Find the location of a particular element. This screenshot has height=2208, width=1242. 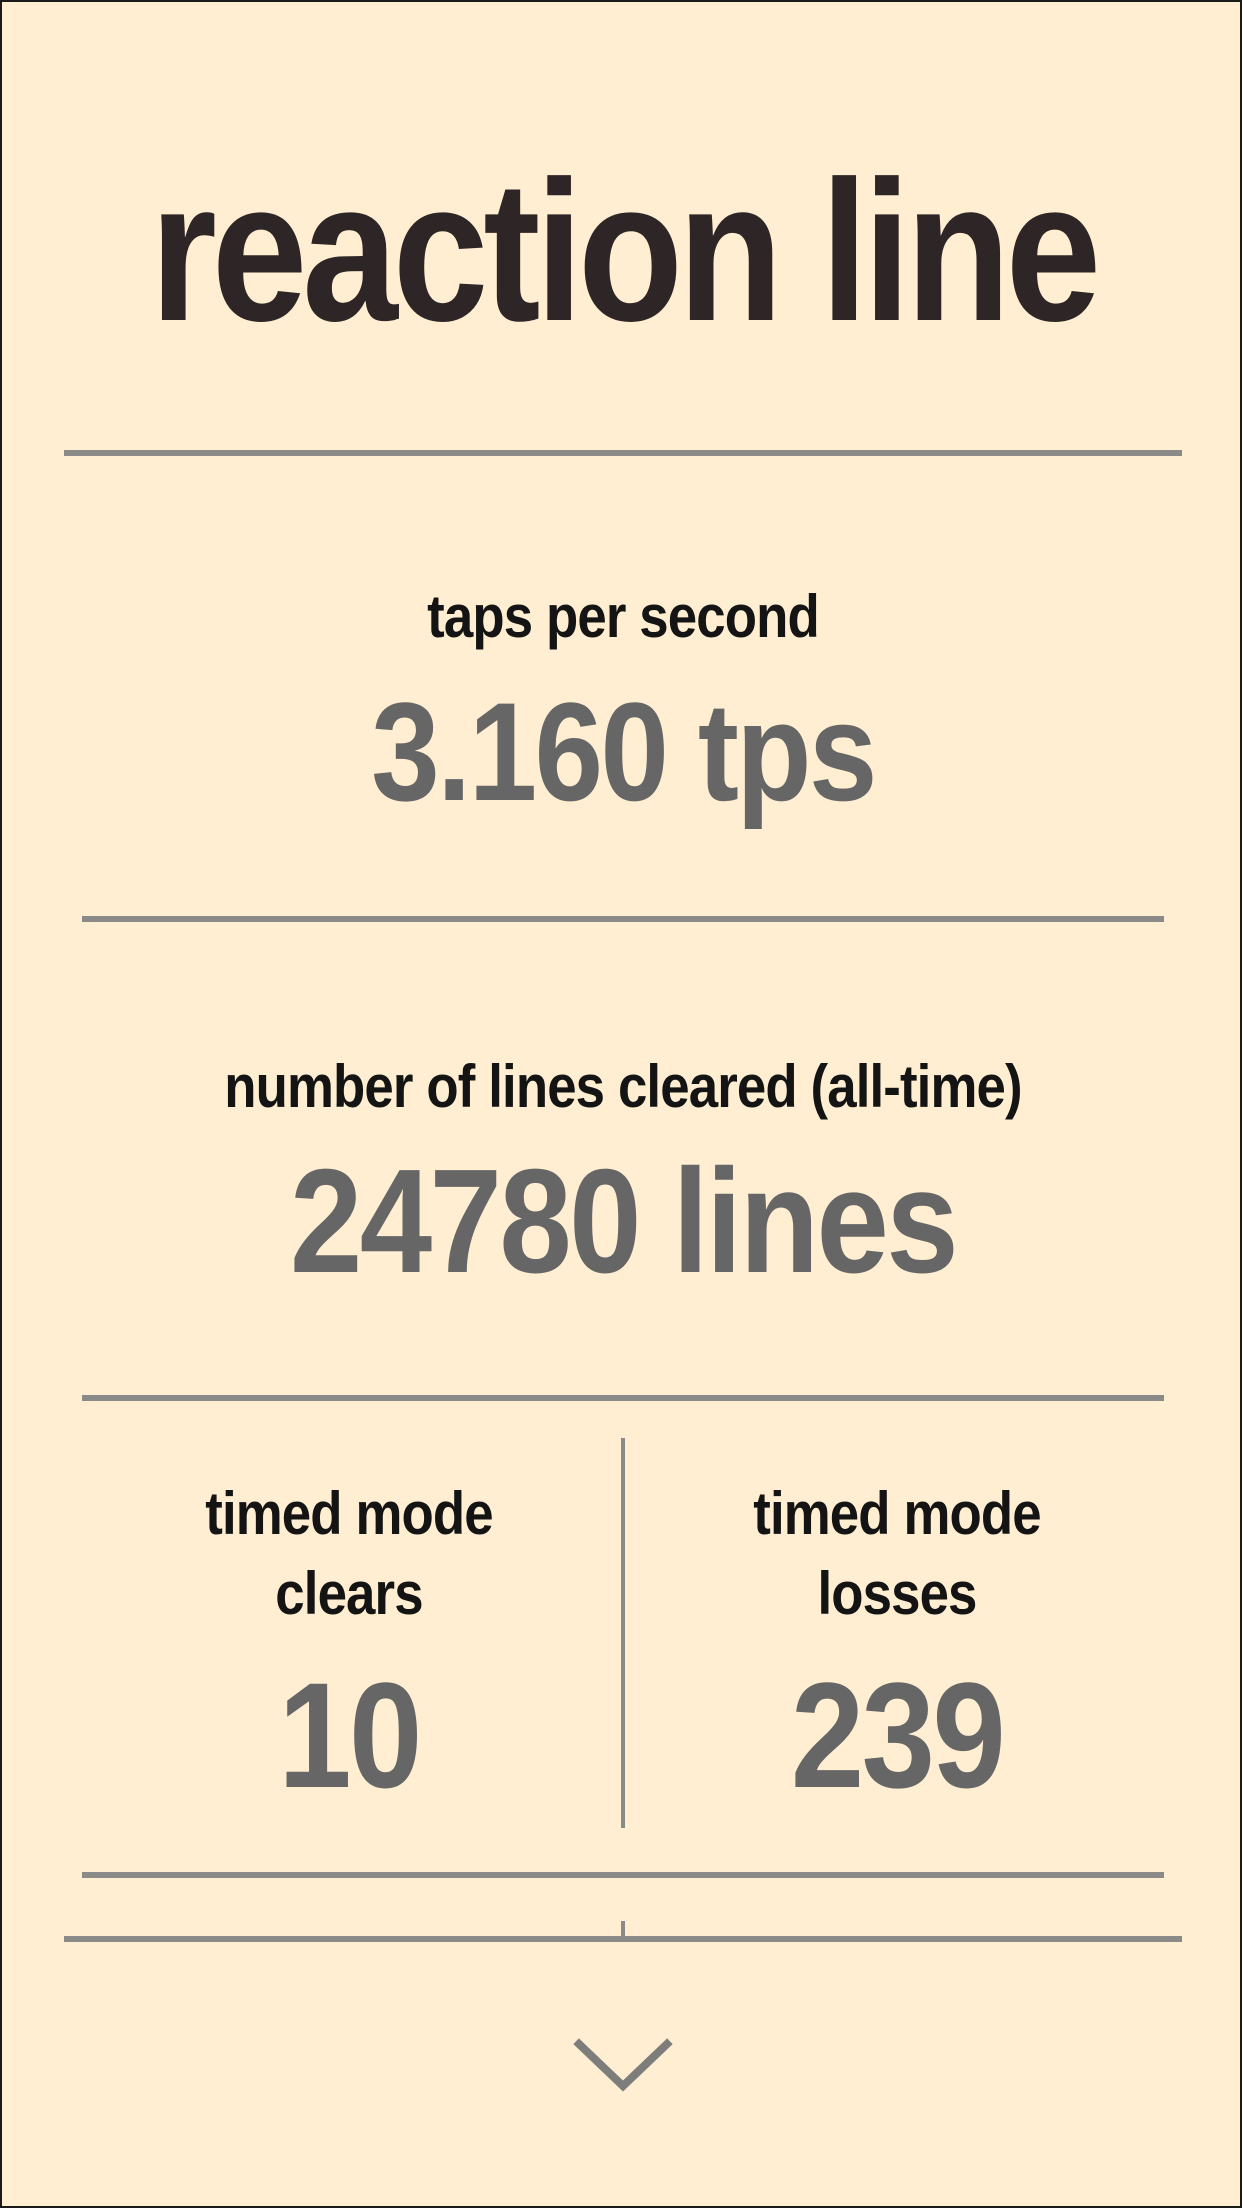

timed-losses-label: timed mode losses is located at coordinates (897, 1554).